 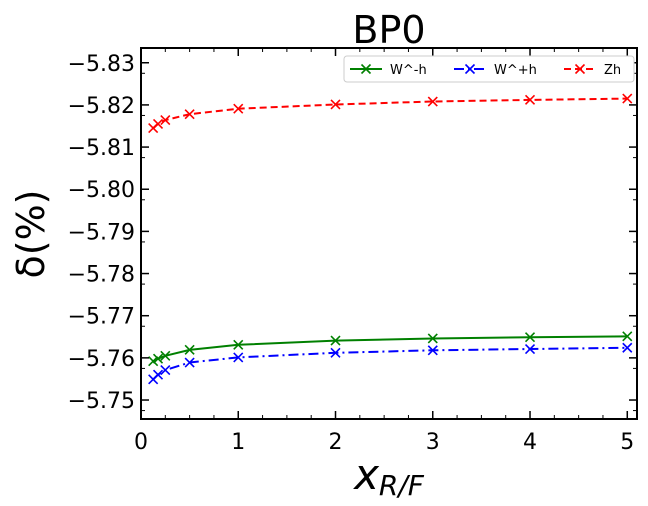 What do you see at coordinates (336, 442) in the screenshot?
I see `x-tick-label: 2` at bounding box center [336, 442].